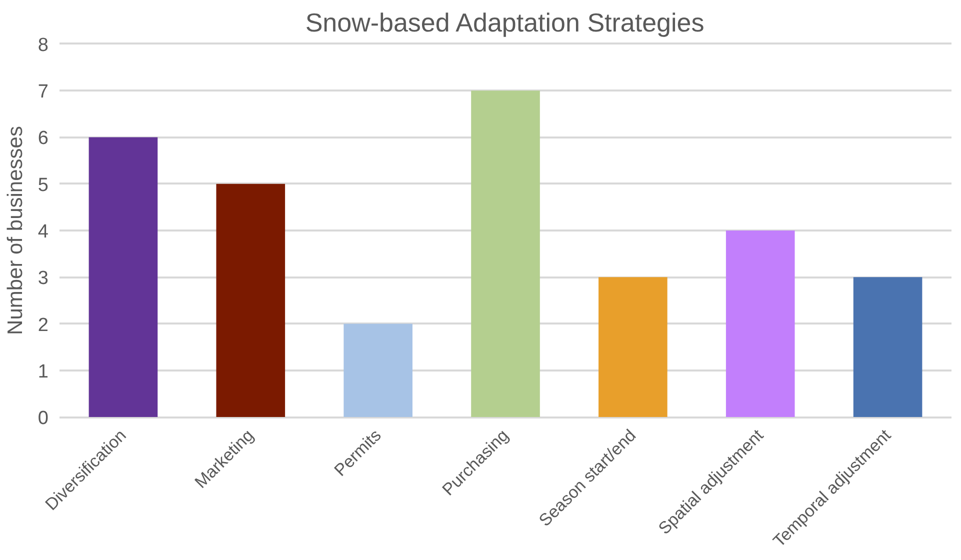  Describe the element at coordinates (43, 371) in the screenshot. I see `y-tick-label: 1` at that location.